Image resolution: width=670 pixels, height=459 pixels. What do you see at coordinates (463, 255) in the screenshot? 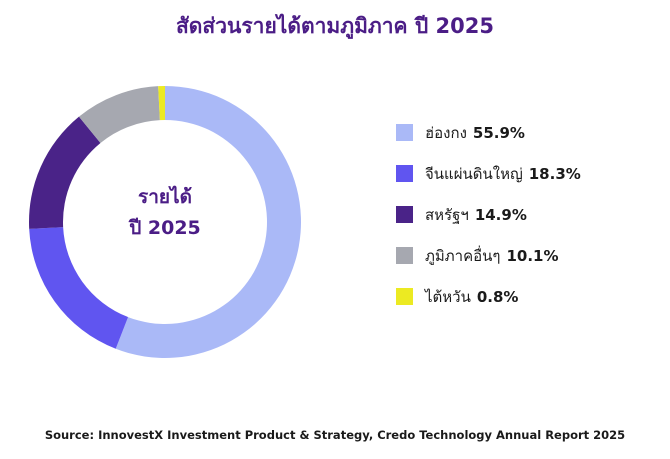
I see `legend-label: ภูมิภาคอื่นๆ` at bounding box center [463, 255].